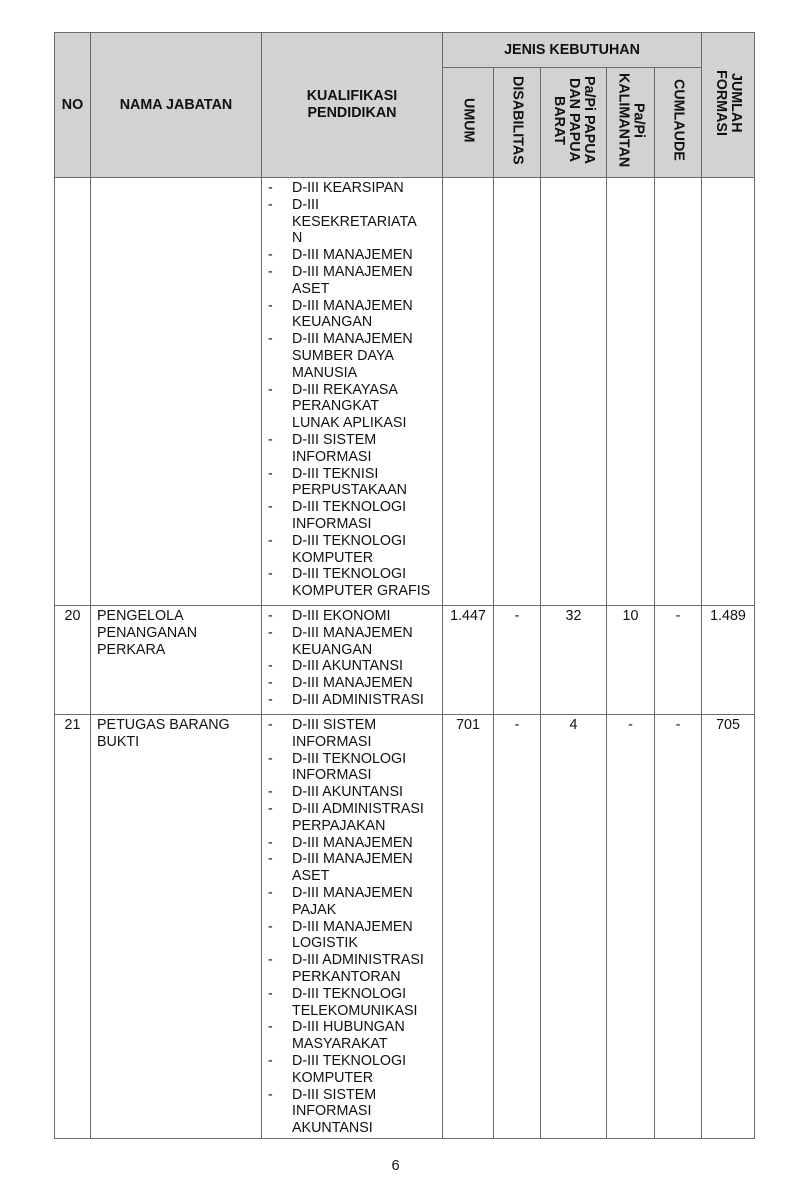 The width and height of the screenshot is (791, 1193). Describe the element at coordinates (728, 926) in the screenshot. I see `cell-jumlah: 705` at that location.